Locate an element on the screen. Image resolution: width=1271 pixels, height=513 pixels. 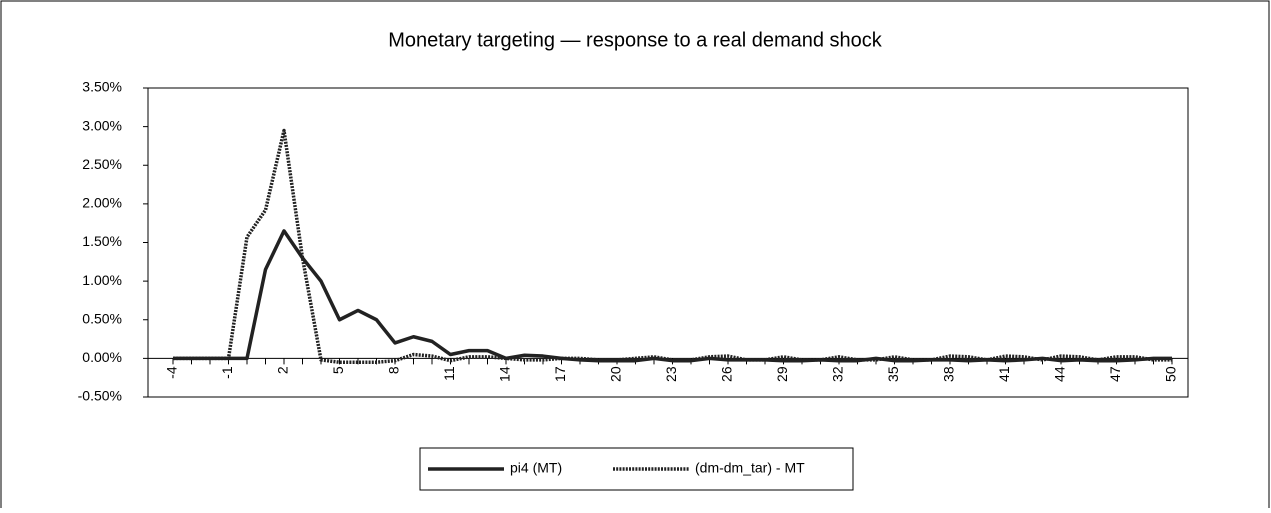
x-tick-label: 26 is located at coordinates (727, 374).